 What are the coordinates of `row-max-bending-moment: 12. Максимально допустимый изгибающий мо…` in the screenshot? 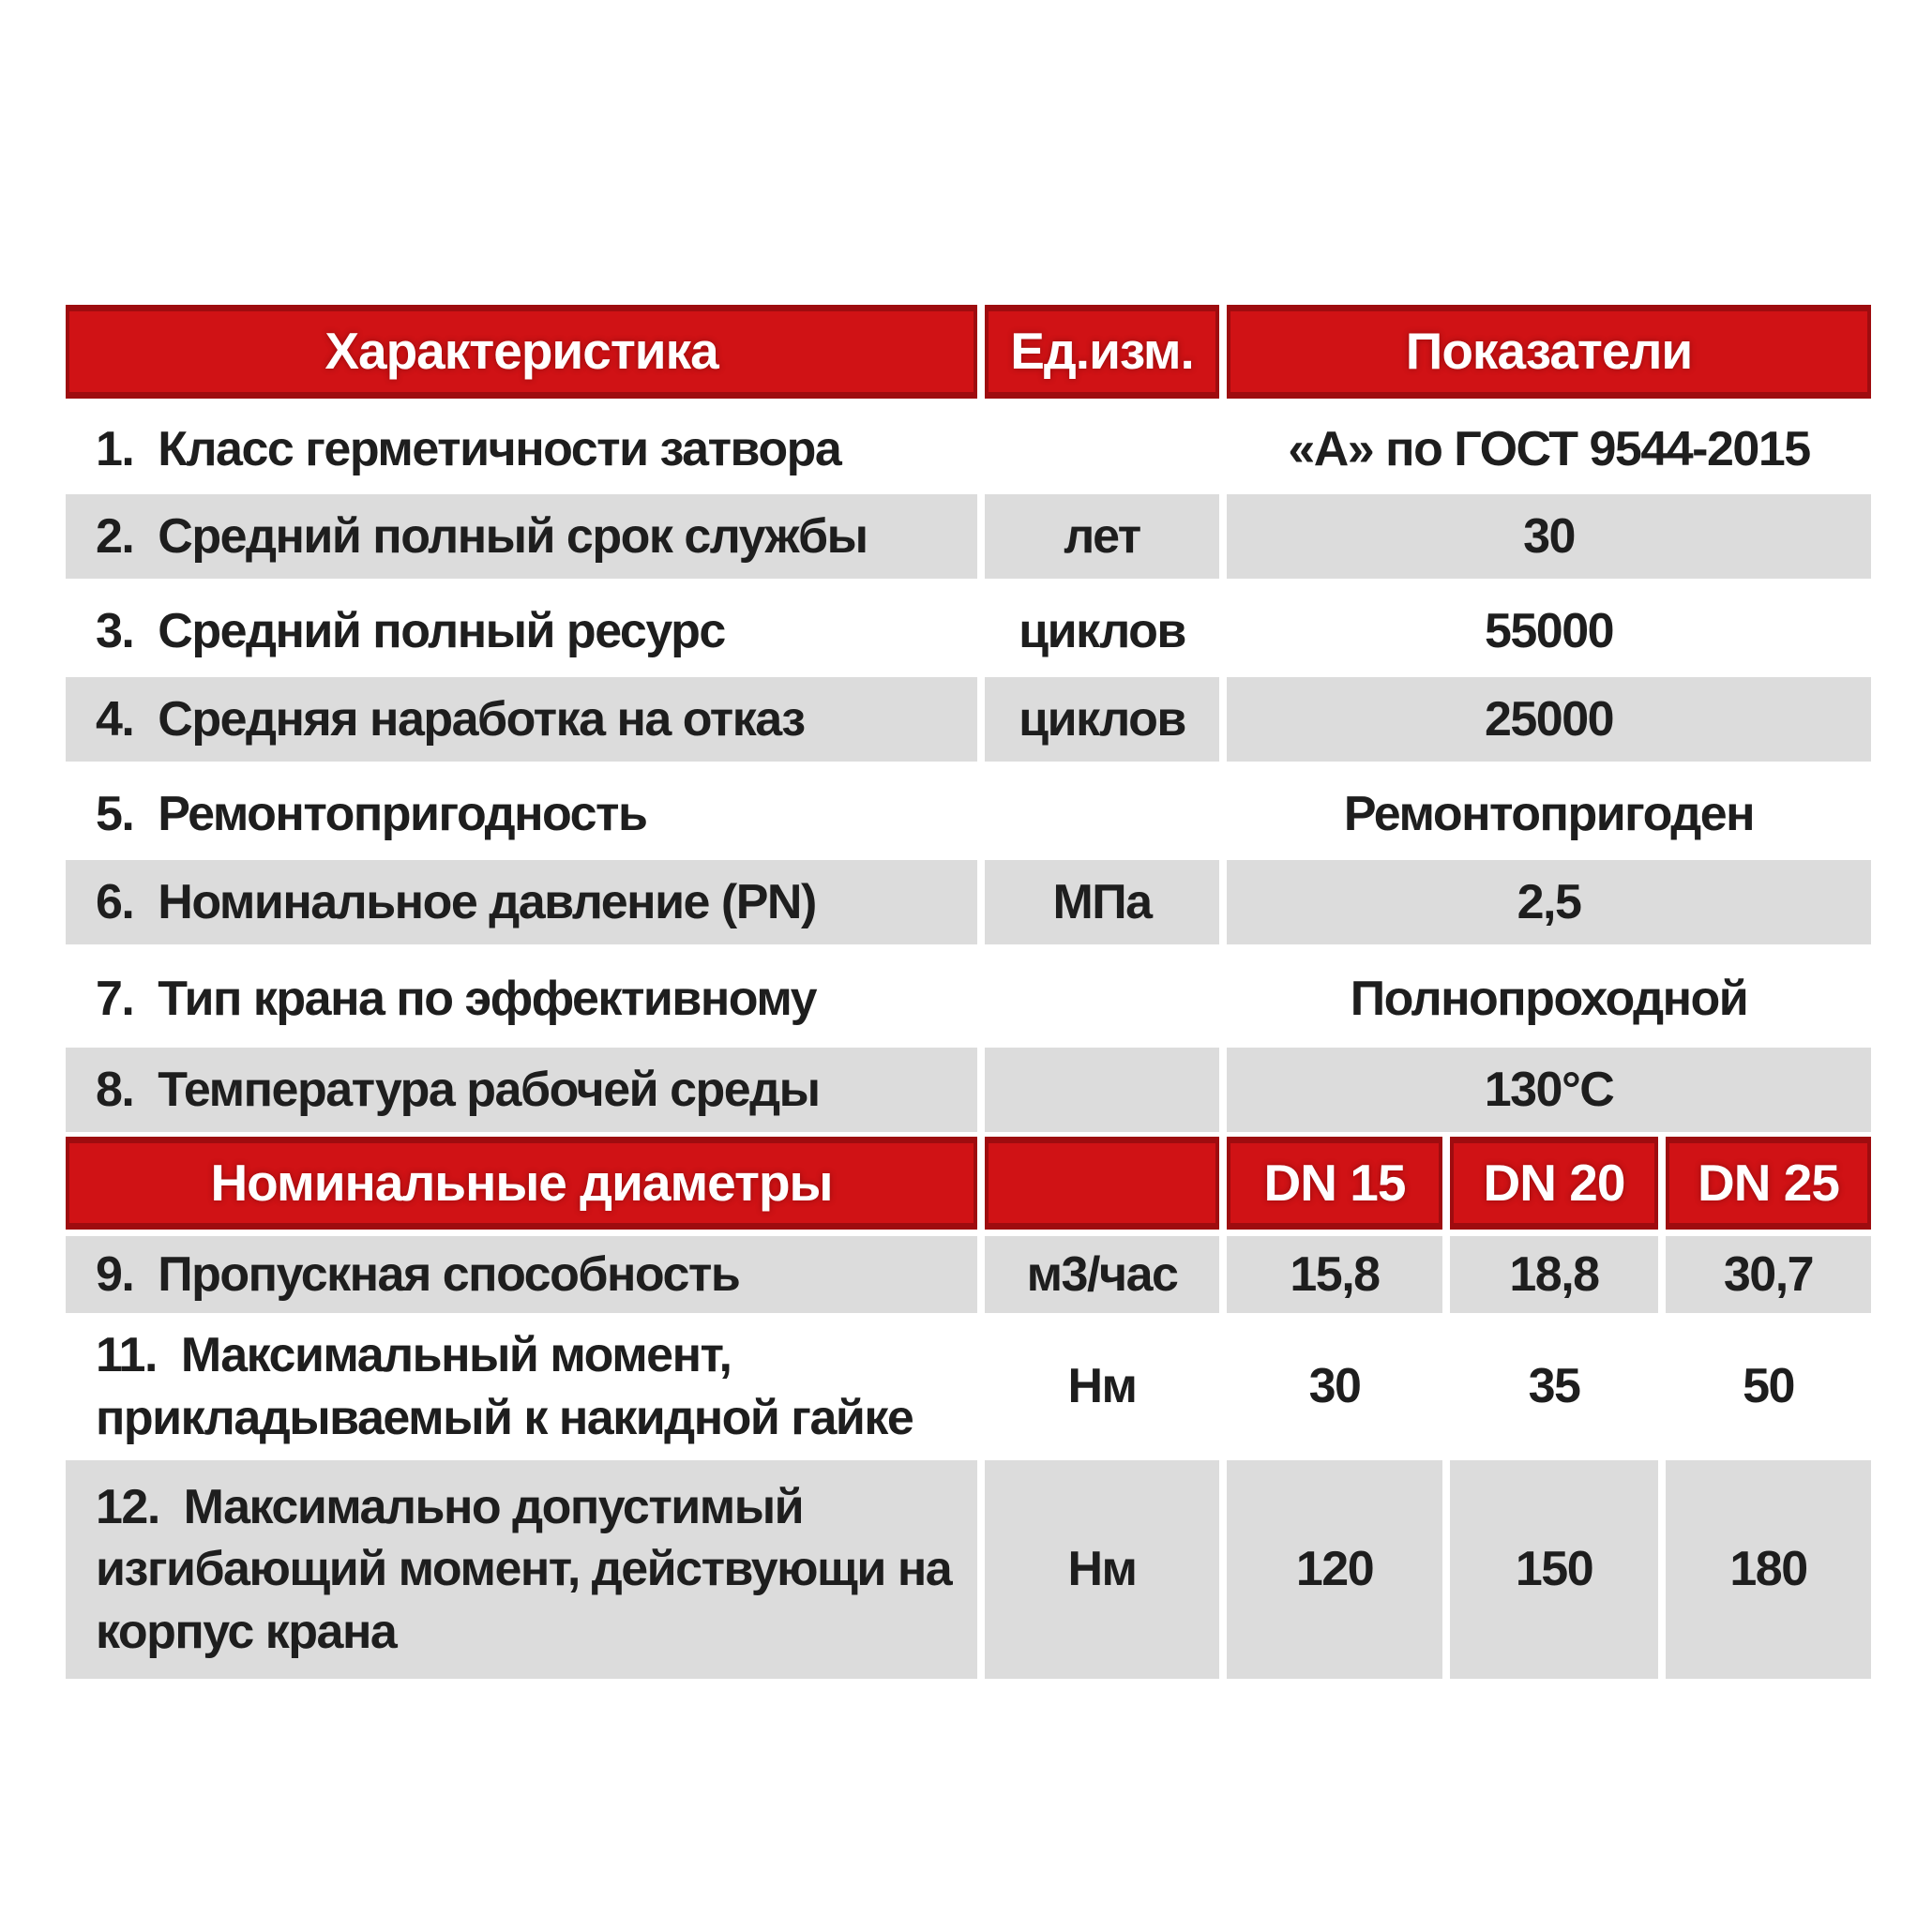 It's located at (968, 1569).